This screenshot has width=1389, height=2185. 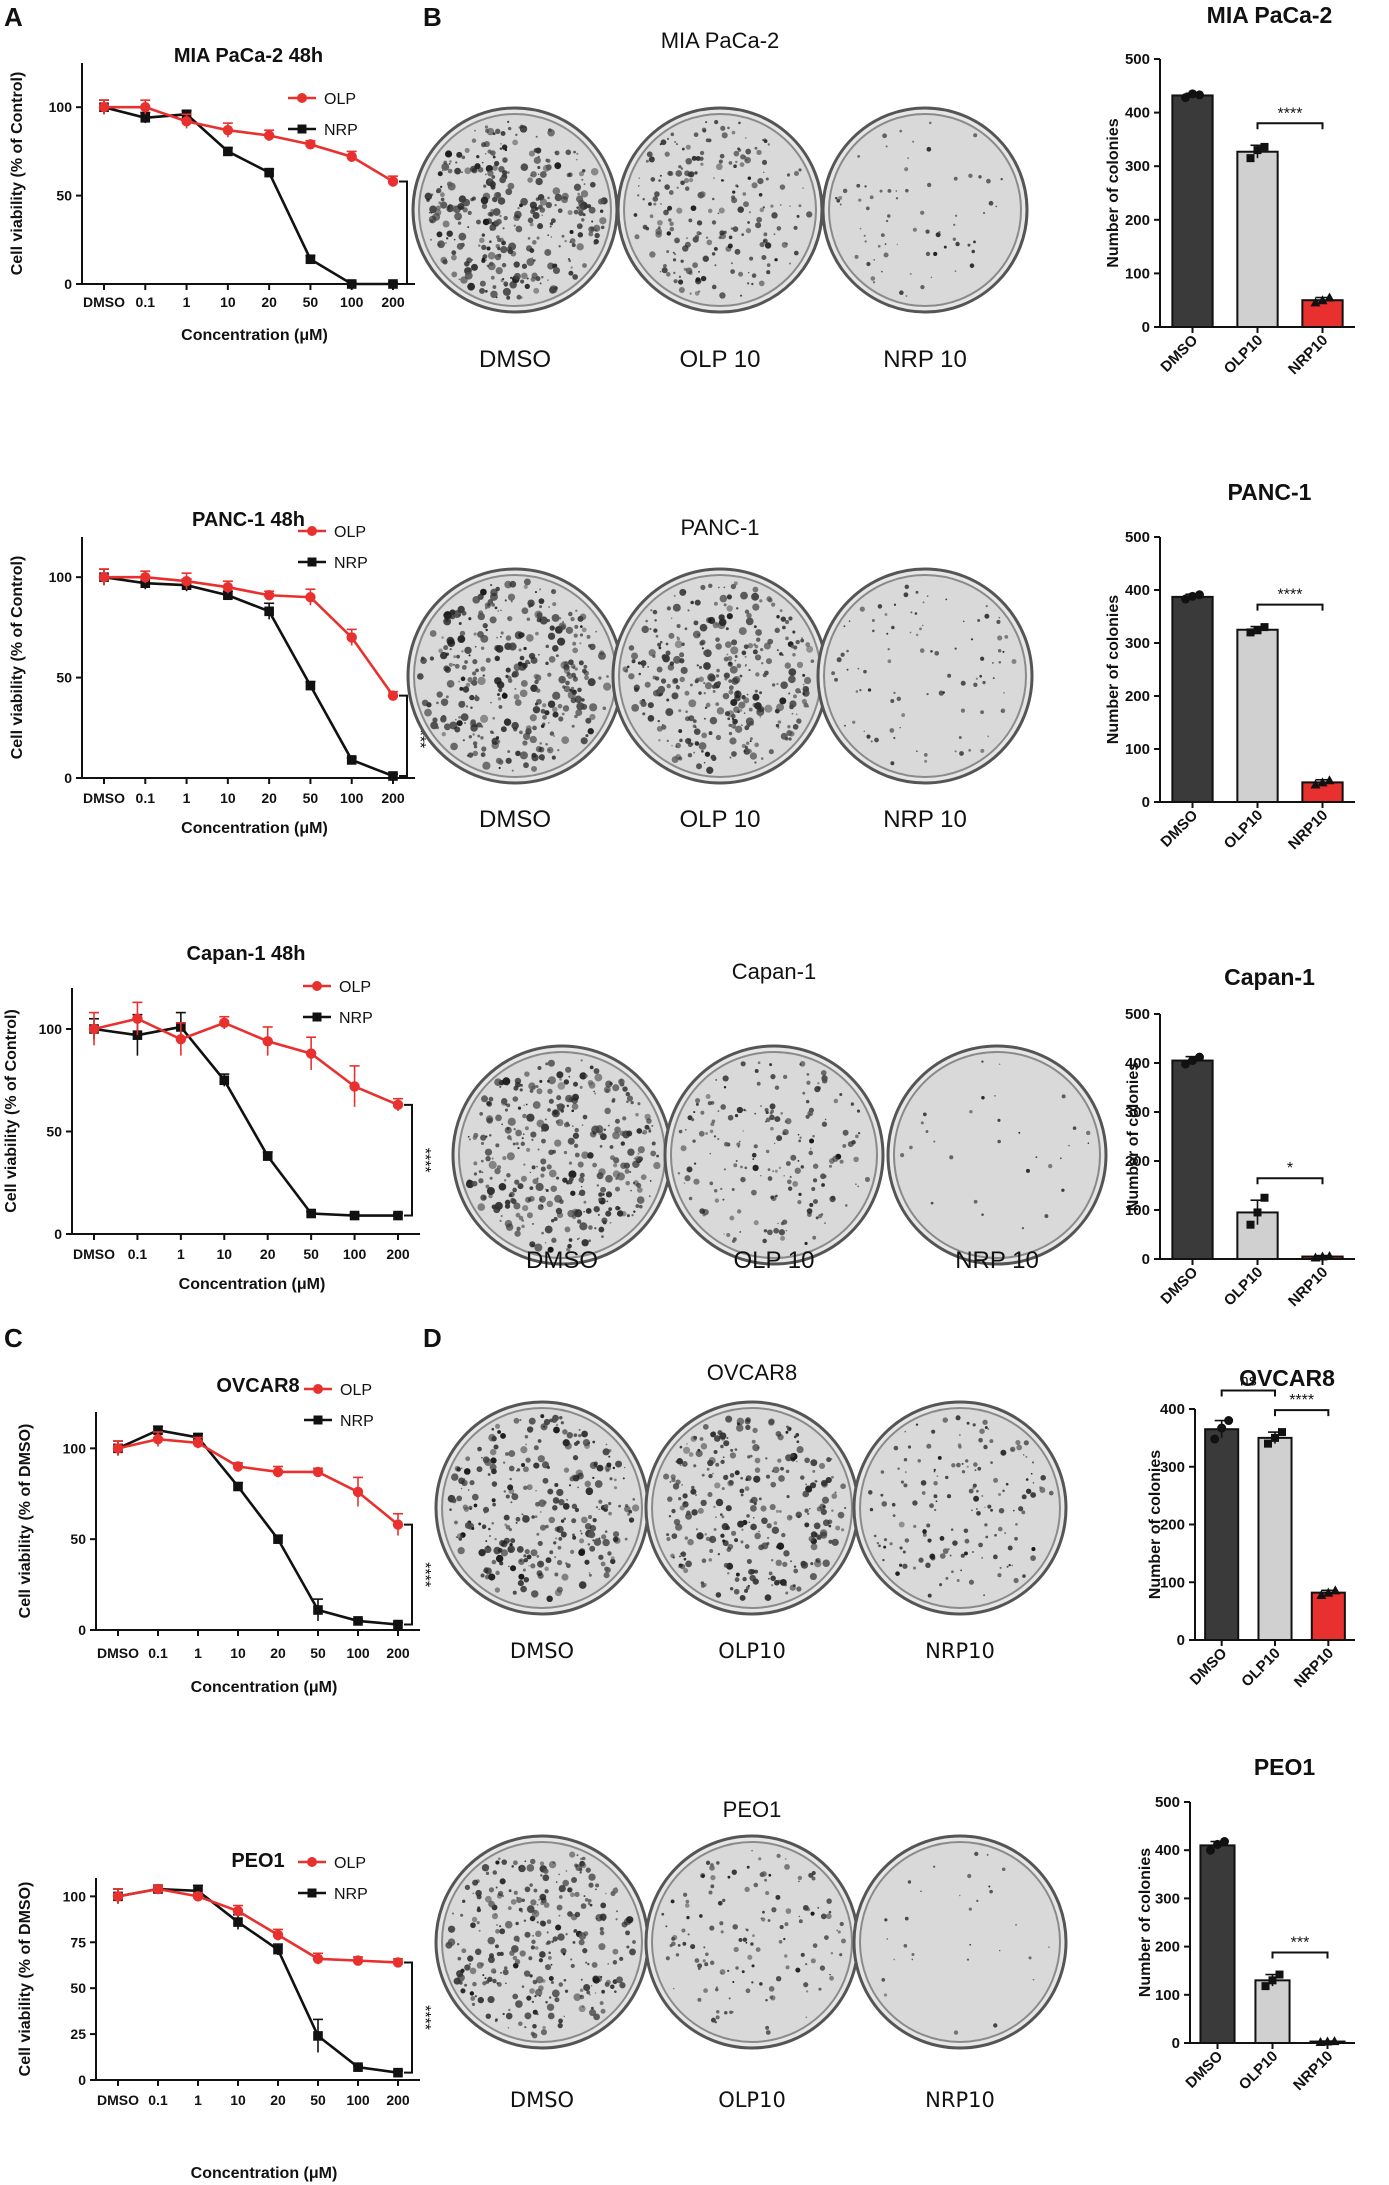 What do you see at coordinates (351, 1894) in the screenshot?
I see `legend-label: NRP` at bounding box center [351, 1894].